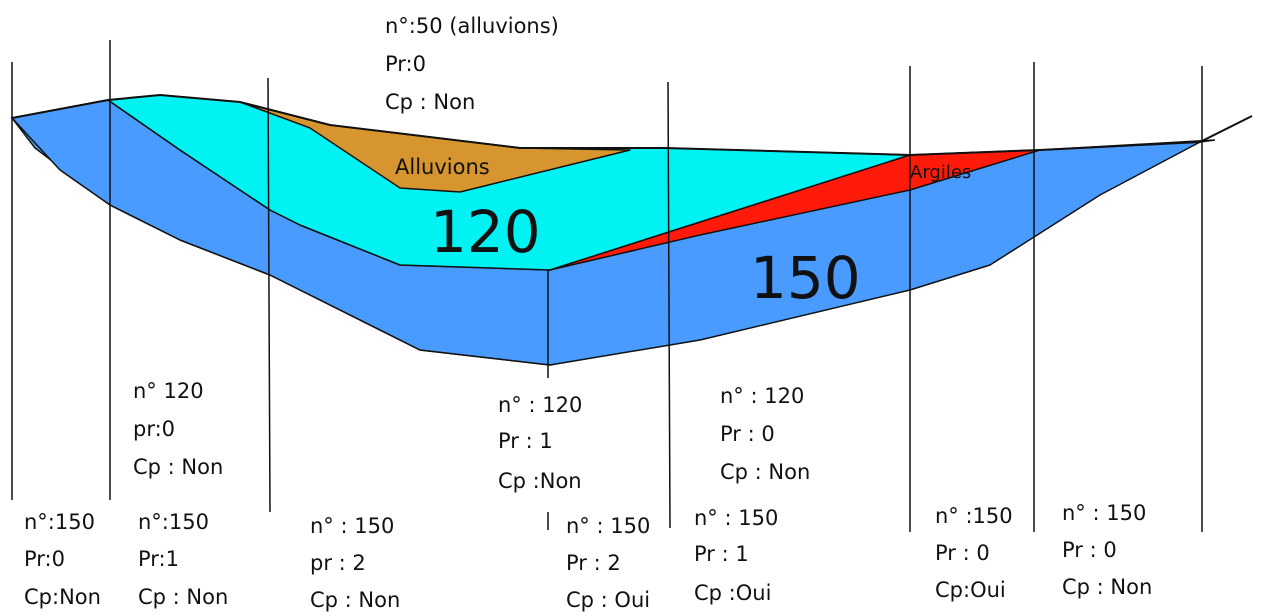 The height and width of the screenshot is (616, 1262). I want to click on layer-120-label: 120, so click(485, 232).